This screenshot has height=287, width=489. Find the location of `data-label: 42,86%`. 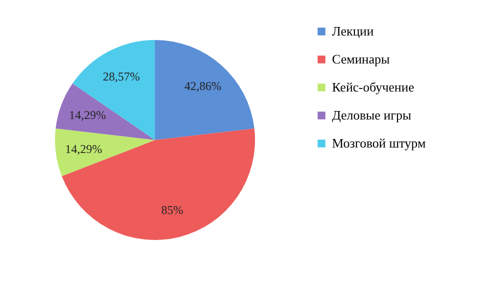

data-label: 42,86% is located at coordinates (203, 86).